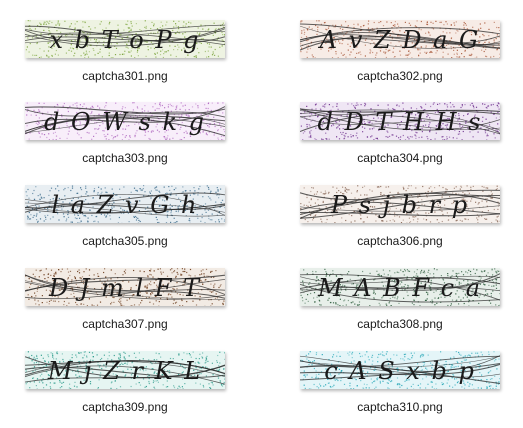  I want to click on file-name-label: captcha306.png, so click(400, 241).